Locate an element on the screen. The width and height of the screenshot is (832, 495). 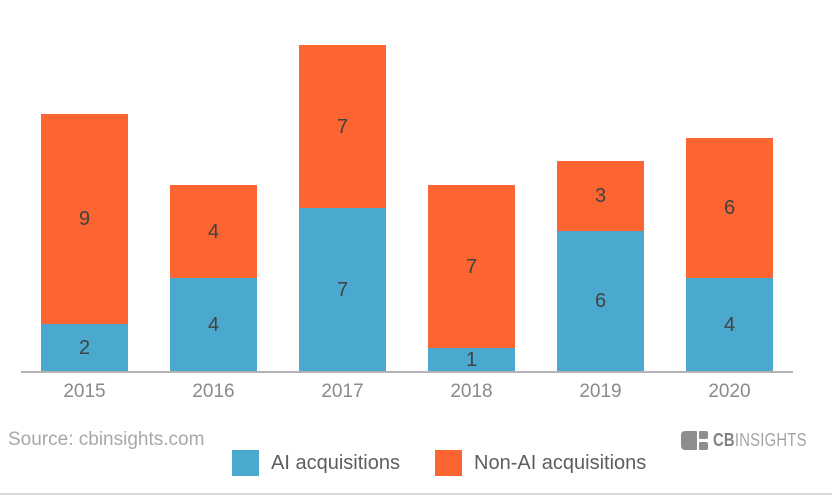
cbinsights-logo-icon is located at coordinates (694, 440).